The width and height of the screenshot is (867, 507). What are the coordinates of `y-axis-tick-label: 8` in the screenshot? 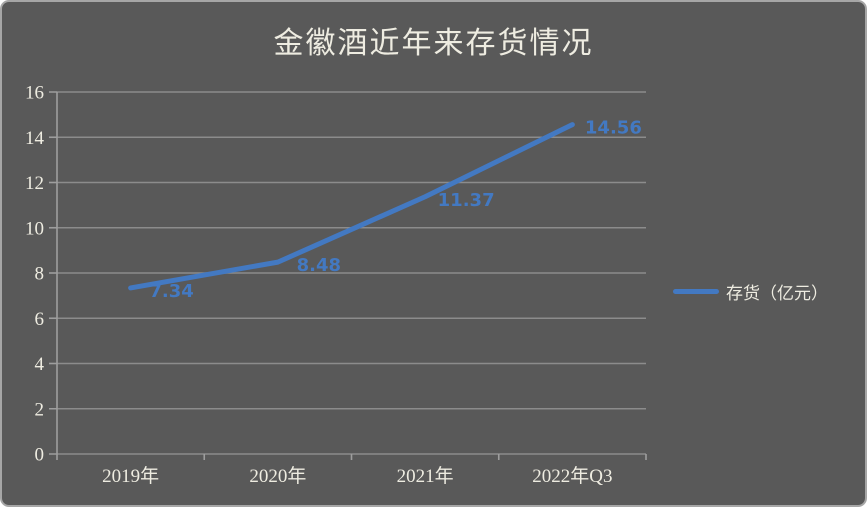 It's located at (40, 274).